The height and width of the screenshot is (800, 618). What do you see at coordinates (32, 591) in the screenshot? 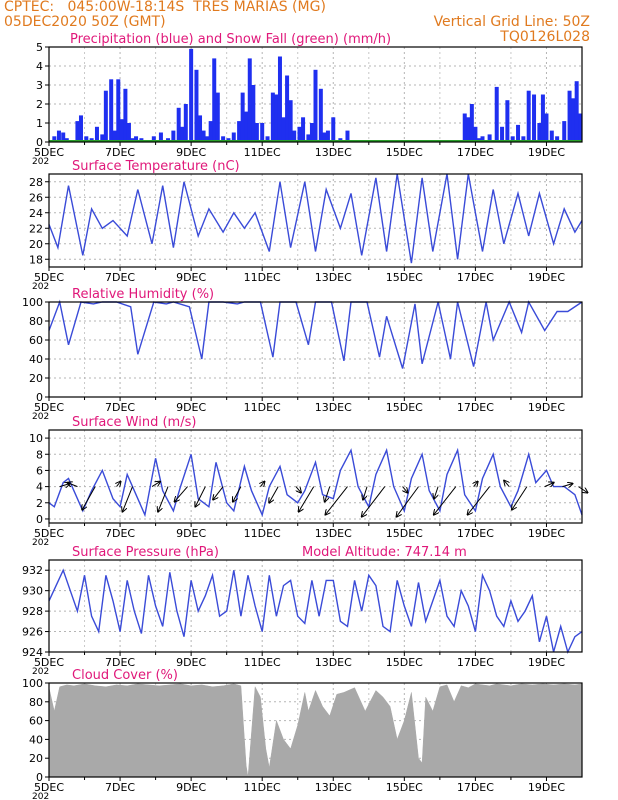
I see `y-tick-label: 930` at bounding box center [32, 591].